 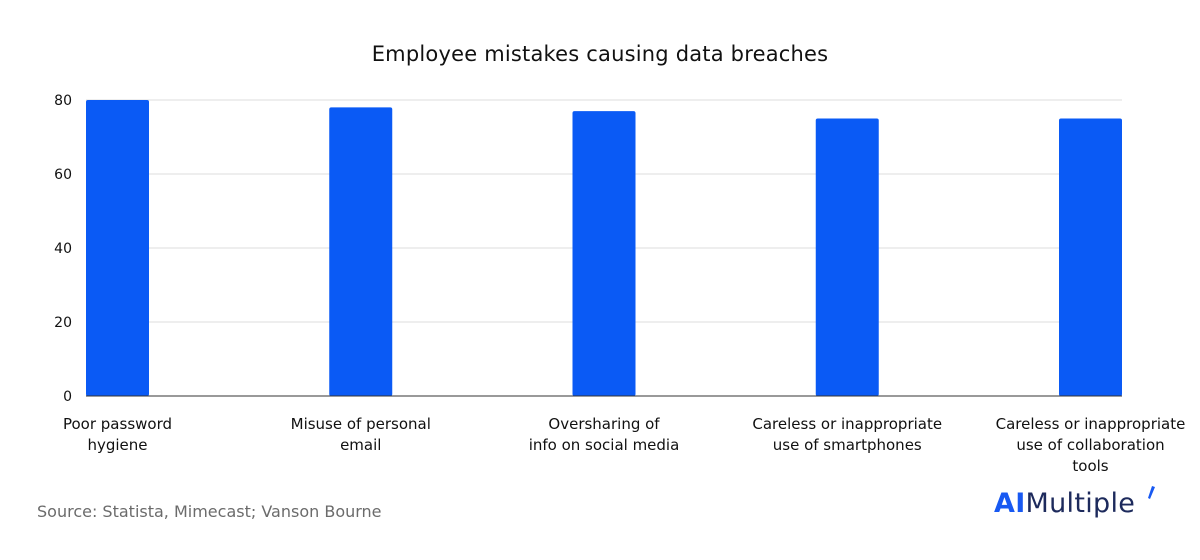 I want to click on logo-suffix: Multiple, so click(x=1080, y=503).